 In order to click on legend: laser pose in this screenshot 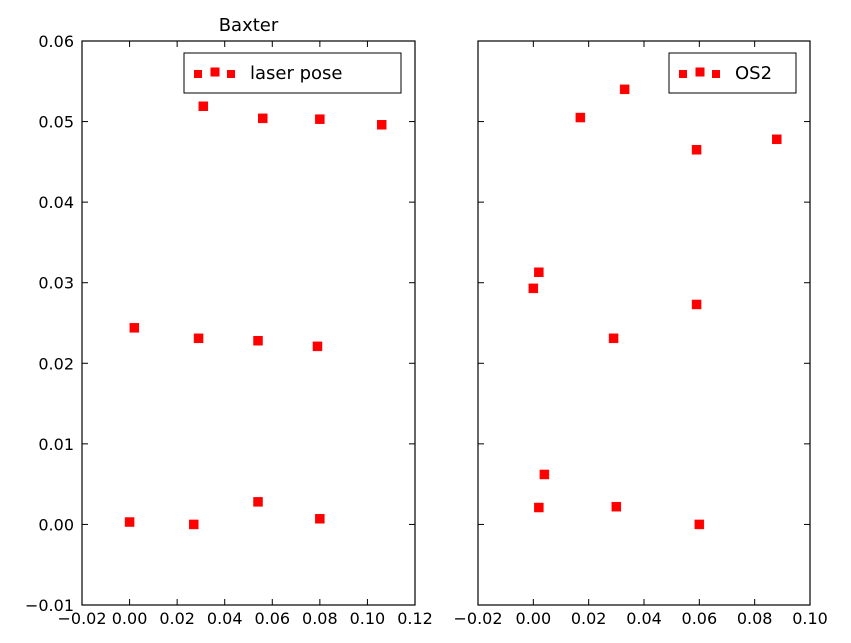, I will do `click(292, 73)`.